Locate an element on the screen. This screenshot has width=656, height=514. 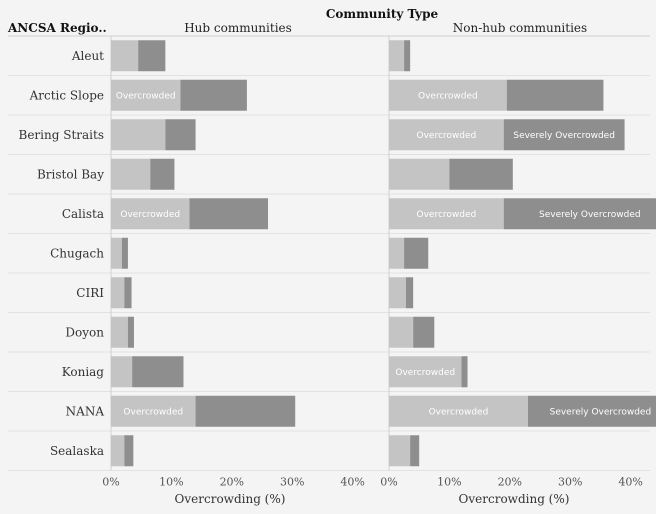
category-label: Arctic Slope is located at coordinates (66, 95).